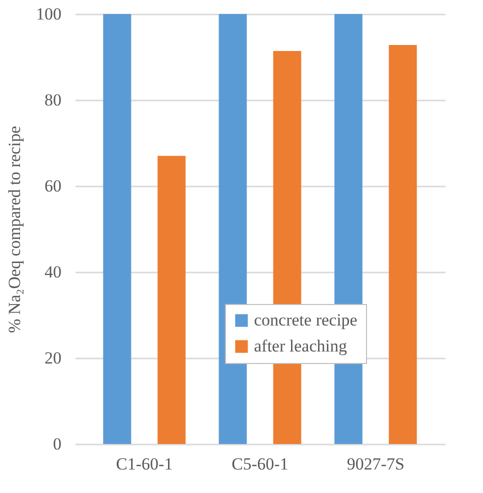 The height and width of the screenshot is (493, 483). What do you see at coordinates (53, 272) in the screenshot?
I see `y-tick-label: 40` at bounding box center [53, 272].